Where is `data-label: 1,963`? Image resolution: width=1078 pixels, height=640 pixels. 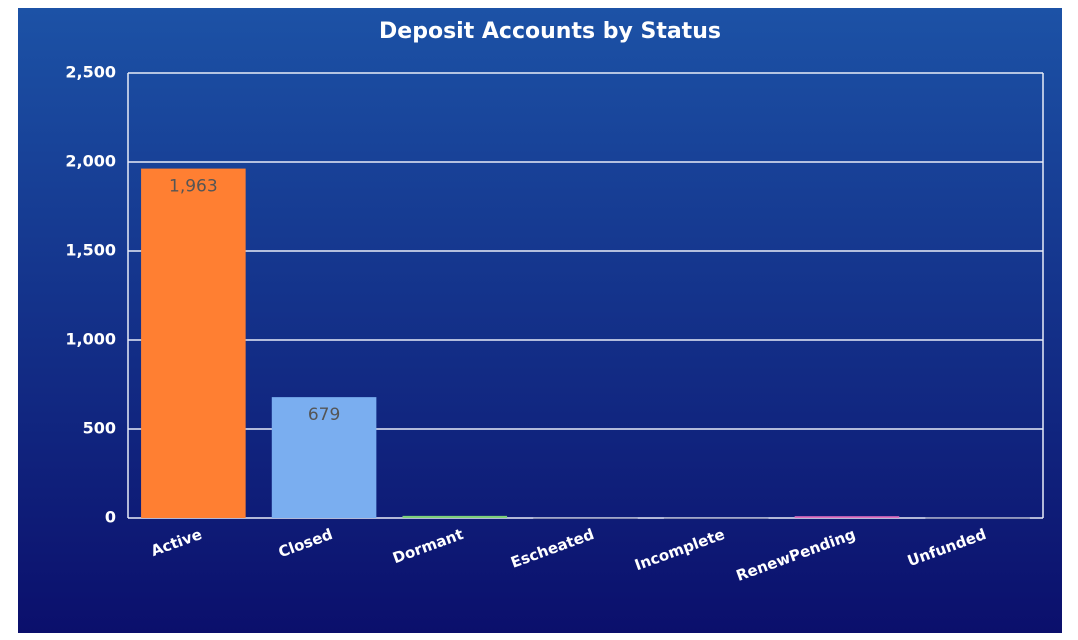
data-label: 1,963 is located at coordinates (193, 187).